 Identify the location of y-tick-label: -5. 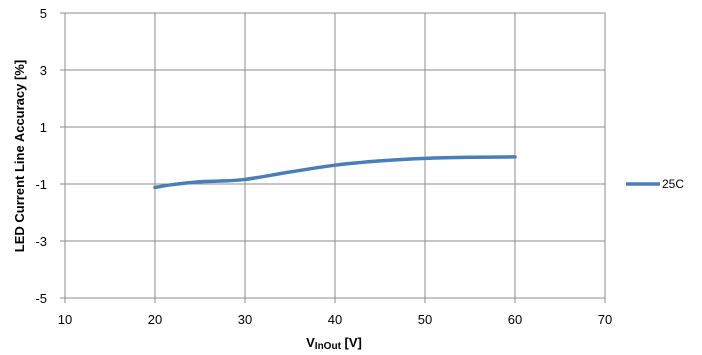
(41, 298).